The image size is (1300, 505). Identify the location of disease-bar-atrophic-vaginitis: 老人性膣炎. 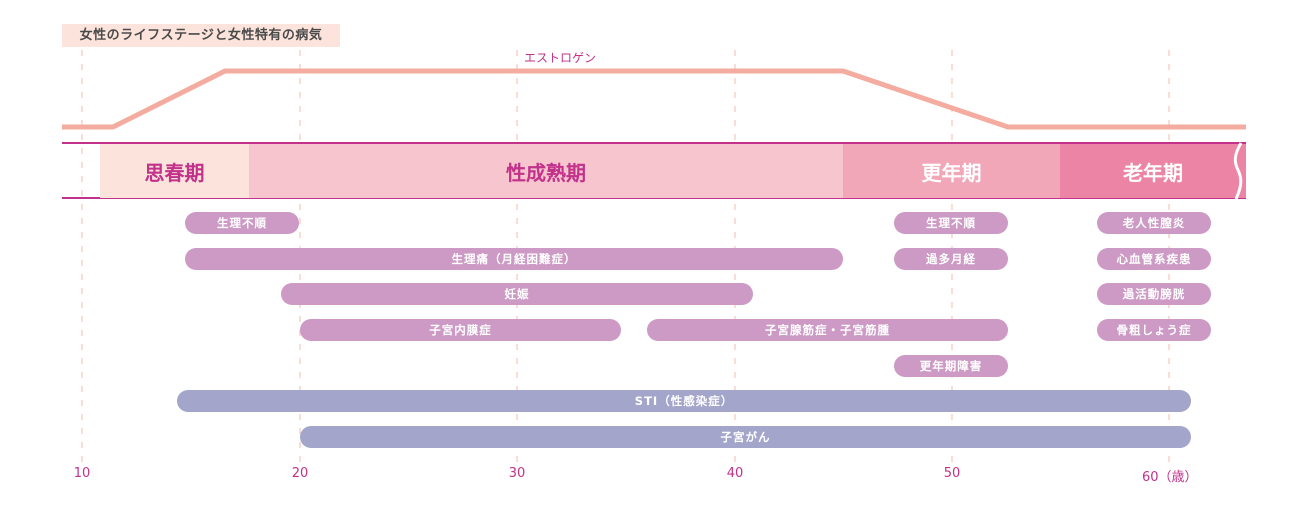
(1154, 223).